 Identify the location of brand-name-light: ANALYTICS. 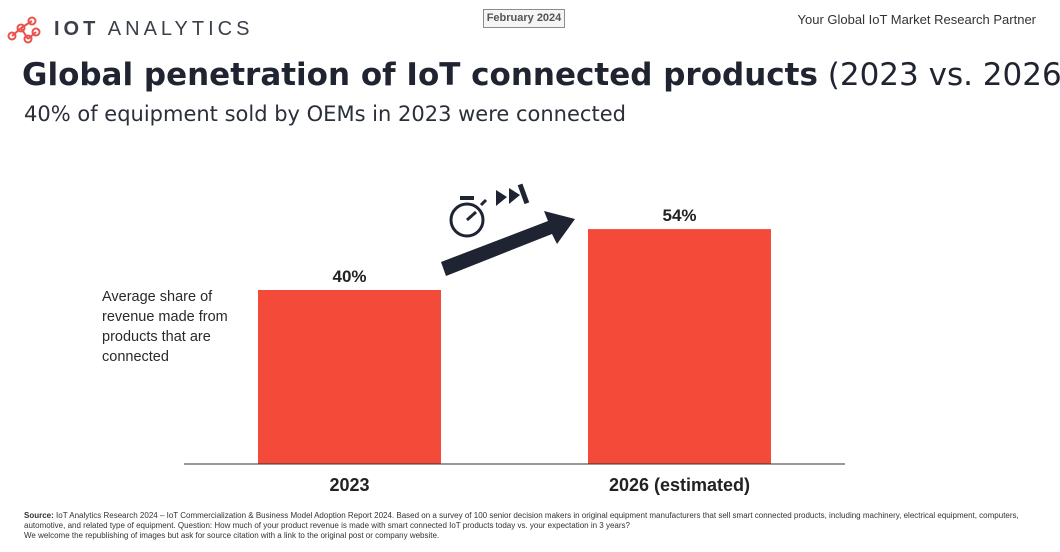
(180, 28).